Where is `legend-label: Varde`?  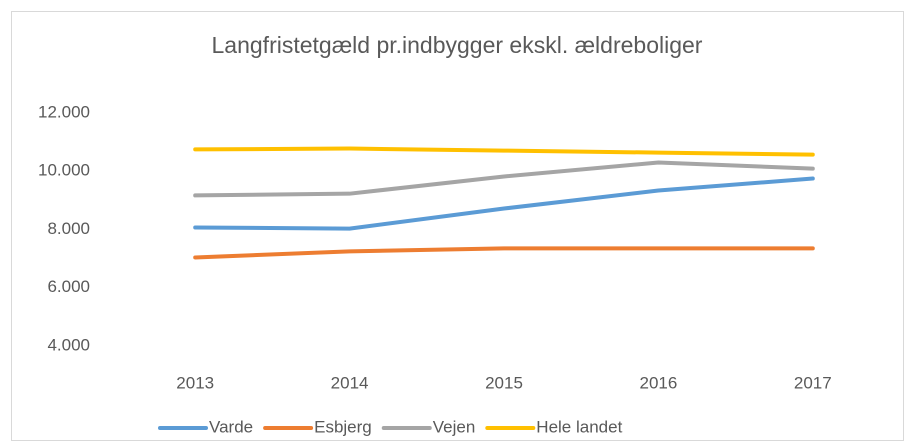
legend-label: Varde is located at coordinates (231, 426).